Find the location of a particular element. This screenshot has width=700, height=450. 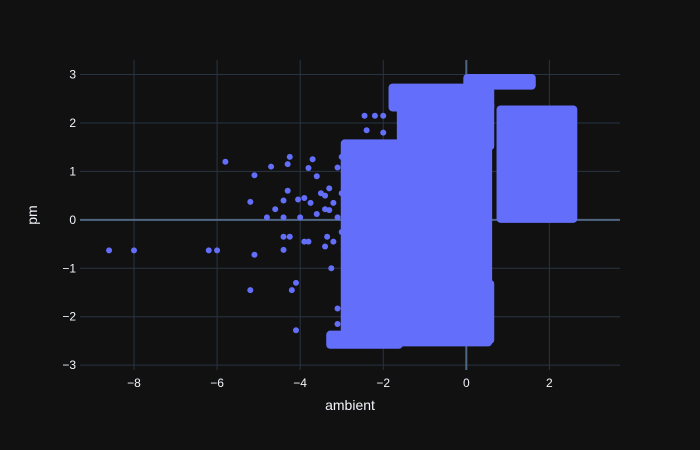

y-tick-label: 0 is located at coordinates (72, 220).